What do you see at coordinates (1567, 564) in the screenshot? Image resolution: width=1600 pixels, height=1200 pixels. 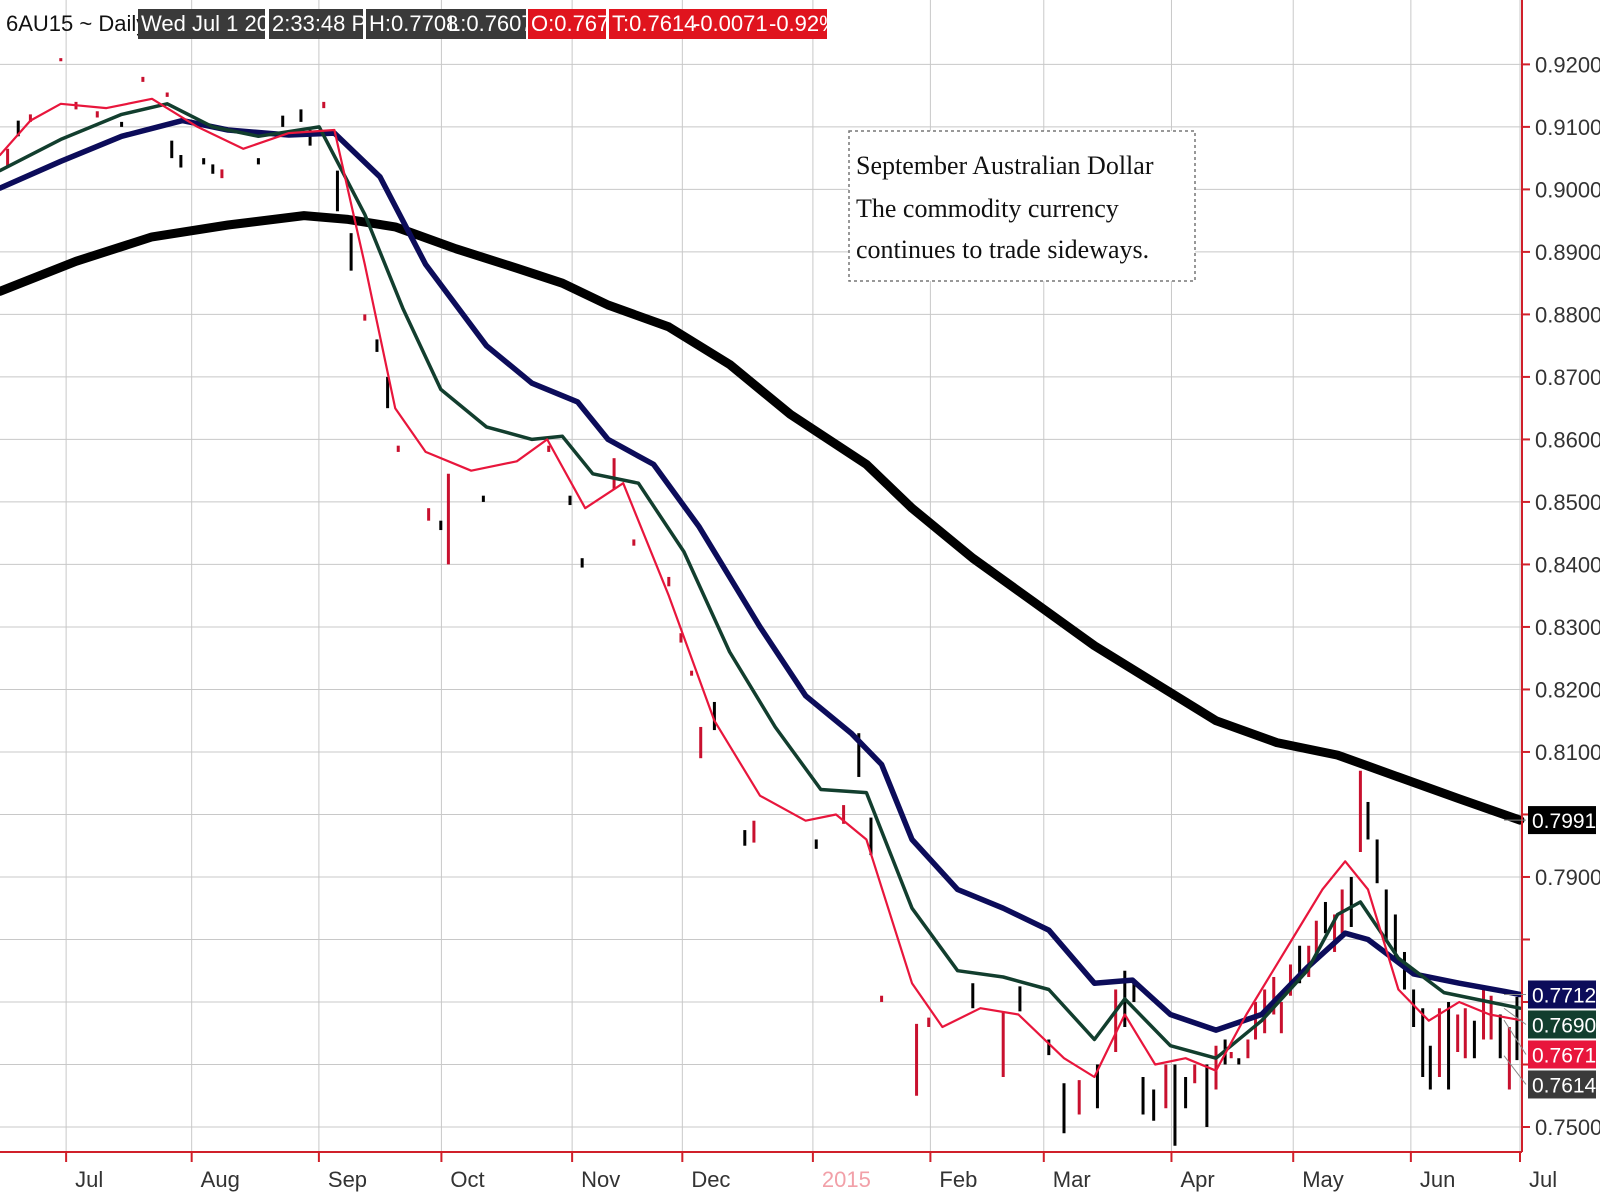 I see `price-tick-label: 0.8400` at bounding box center [1567, 564].